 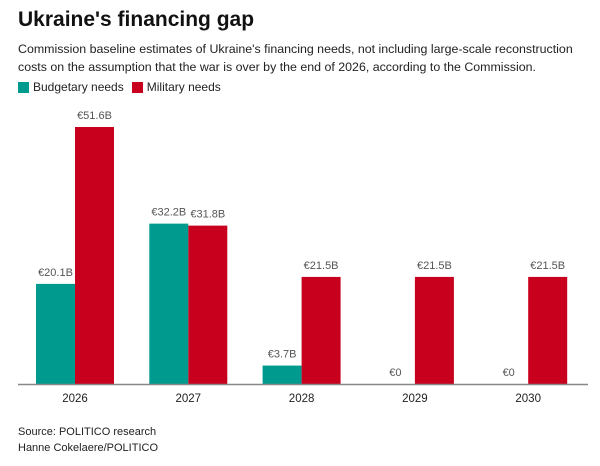 I want to click on x-tick-label-2029: 2029, so click(x=415, y=399).